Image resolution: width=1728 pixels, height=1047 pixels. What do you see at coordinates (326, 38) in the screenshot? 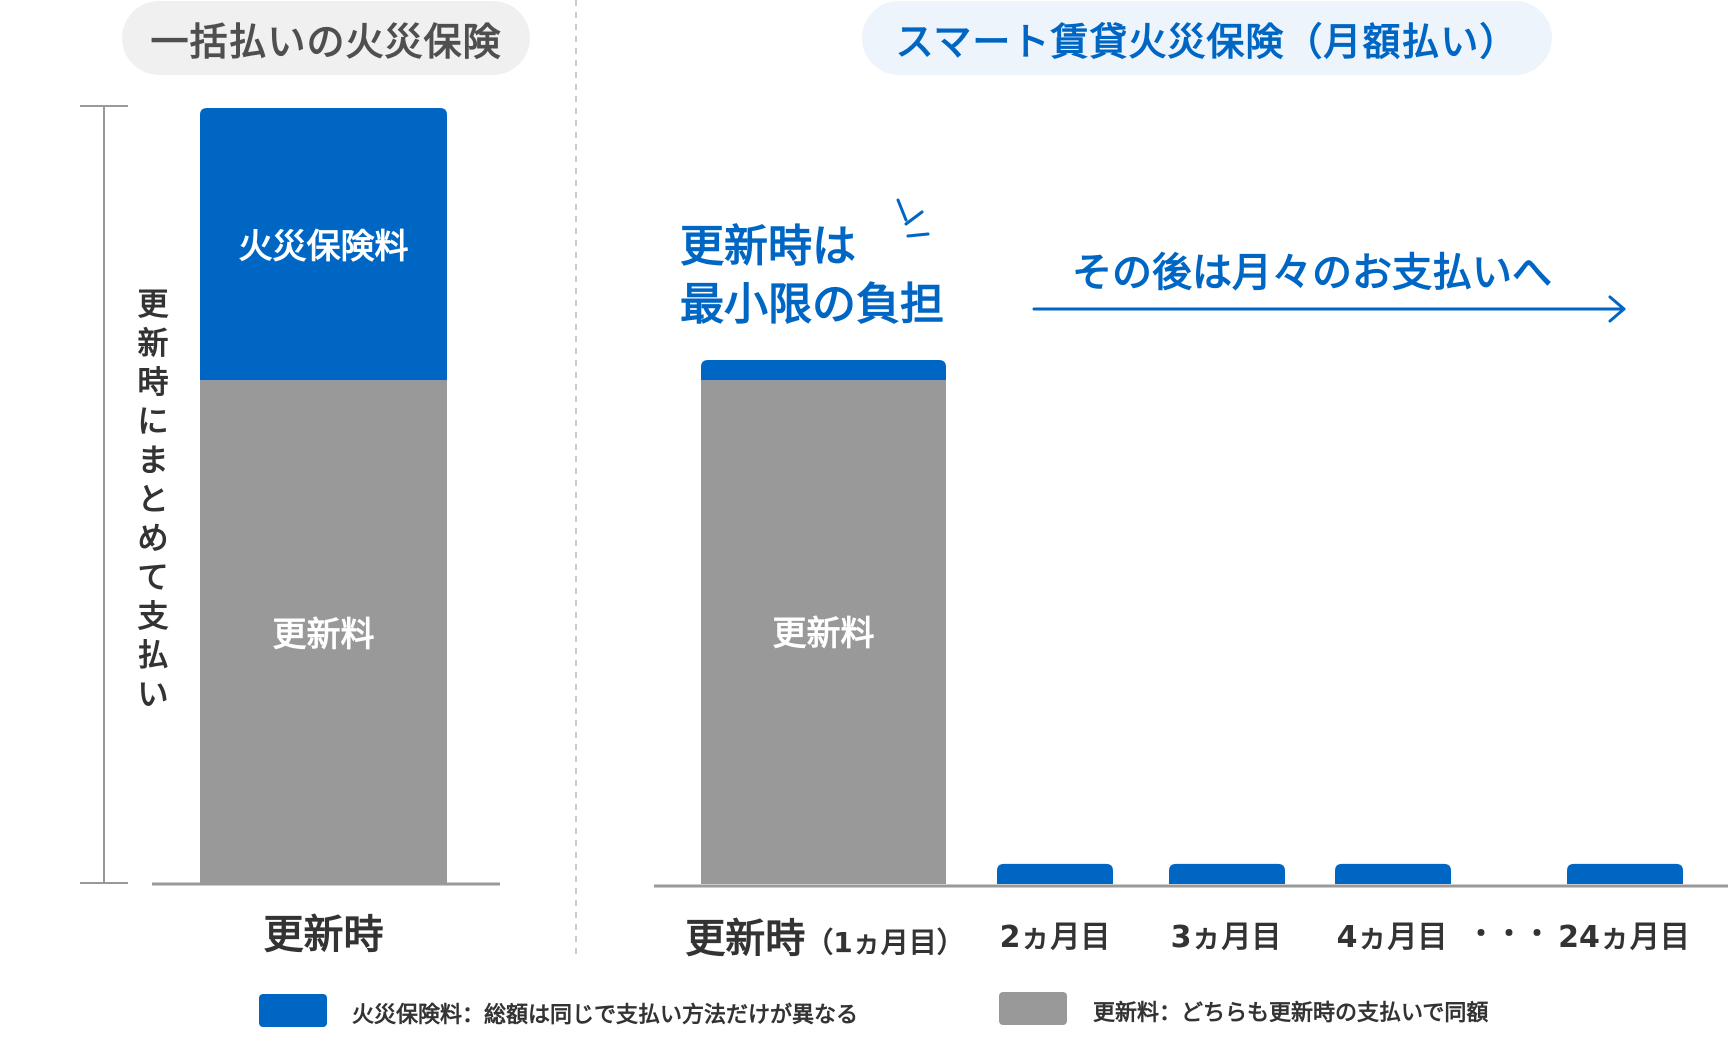
I see `title-lump-sum: 一括払いの火災保険` at bounding box center [326, 38].